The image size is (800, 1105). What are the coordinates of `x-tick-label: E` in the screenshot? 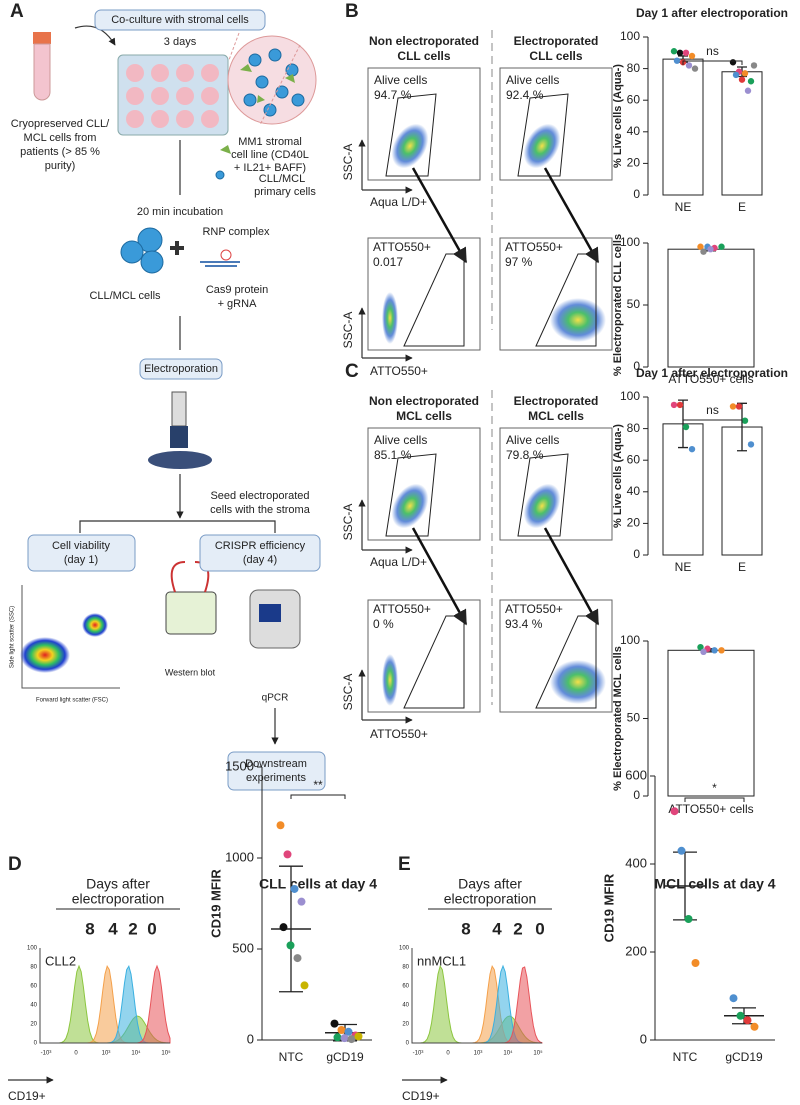 It's located at (742, 207).